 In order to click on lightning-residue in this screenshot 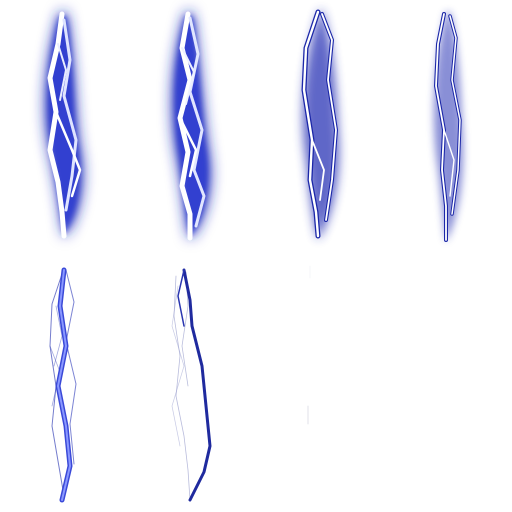, I will do `click(309, 345)`.